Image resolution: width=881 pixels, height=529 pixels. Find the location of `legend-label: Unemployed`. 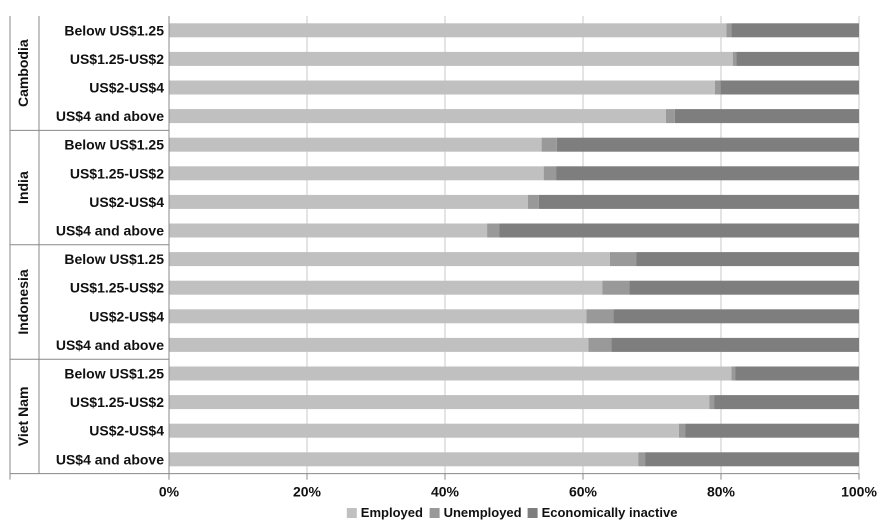

legend-label: Unemployed is located at coordinates (483, 512).